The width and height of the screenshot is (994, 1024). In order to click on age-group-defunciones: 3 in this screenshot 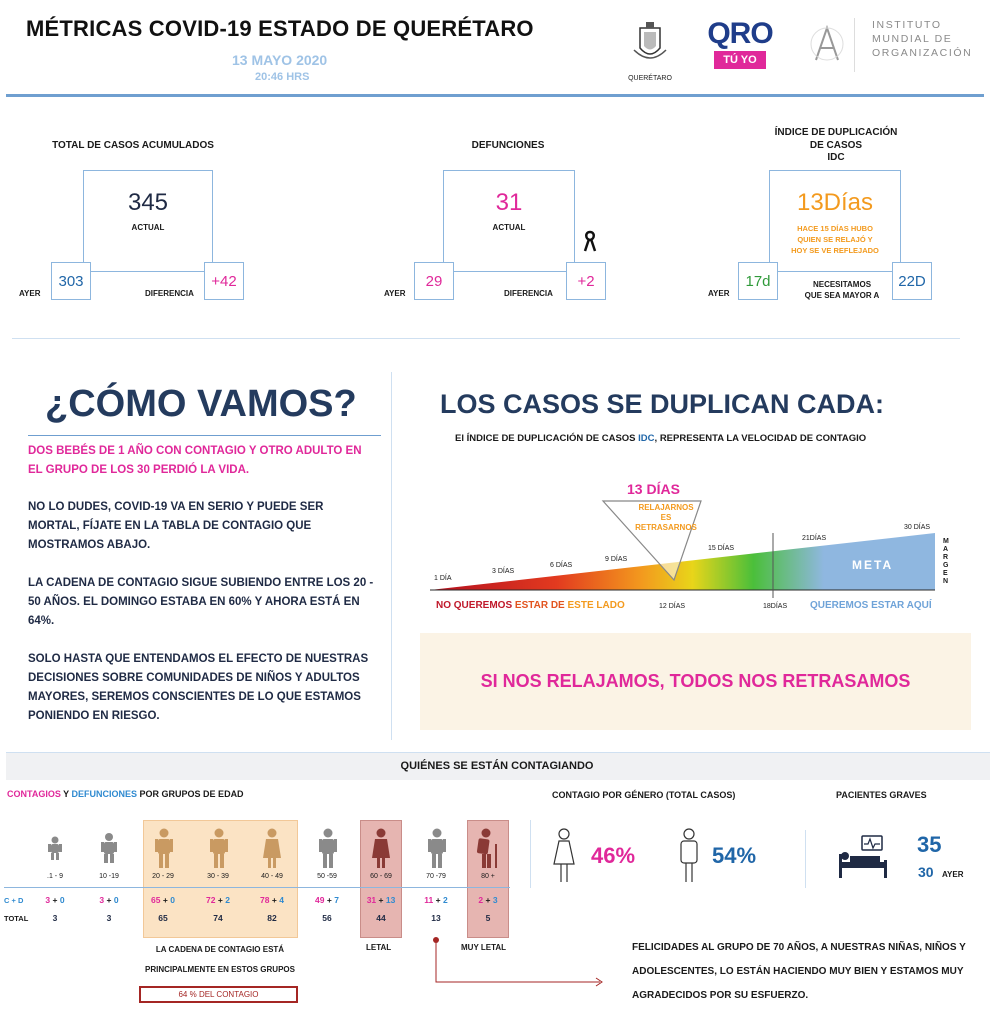, I will do `click(495, 900)`.